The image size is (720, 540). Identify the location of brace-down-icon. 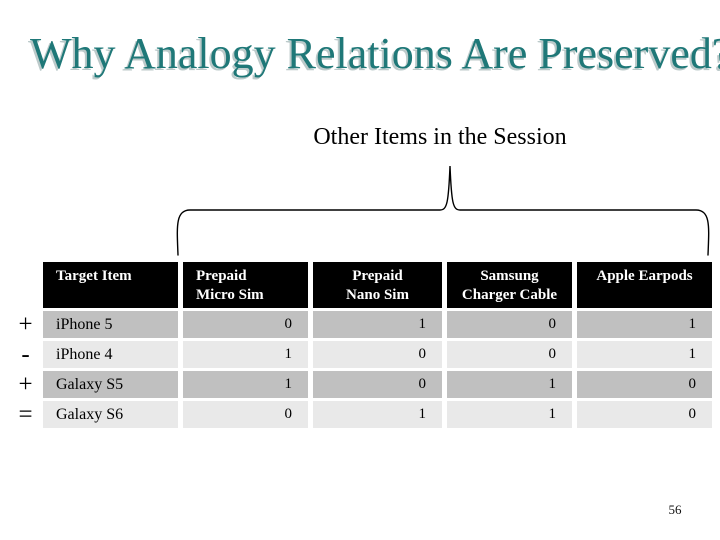
(443, 210).